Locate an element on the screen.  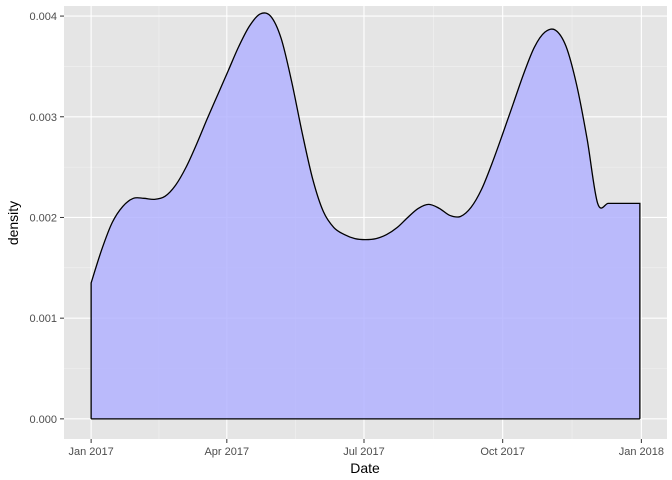
y-axis-title: density is located at coordinates (13, 223).